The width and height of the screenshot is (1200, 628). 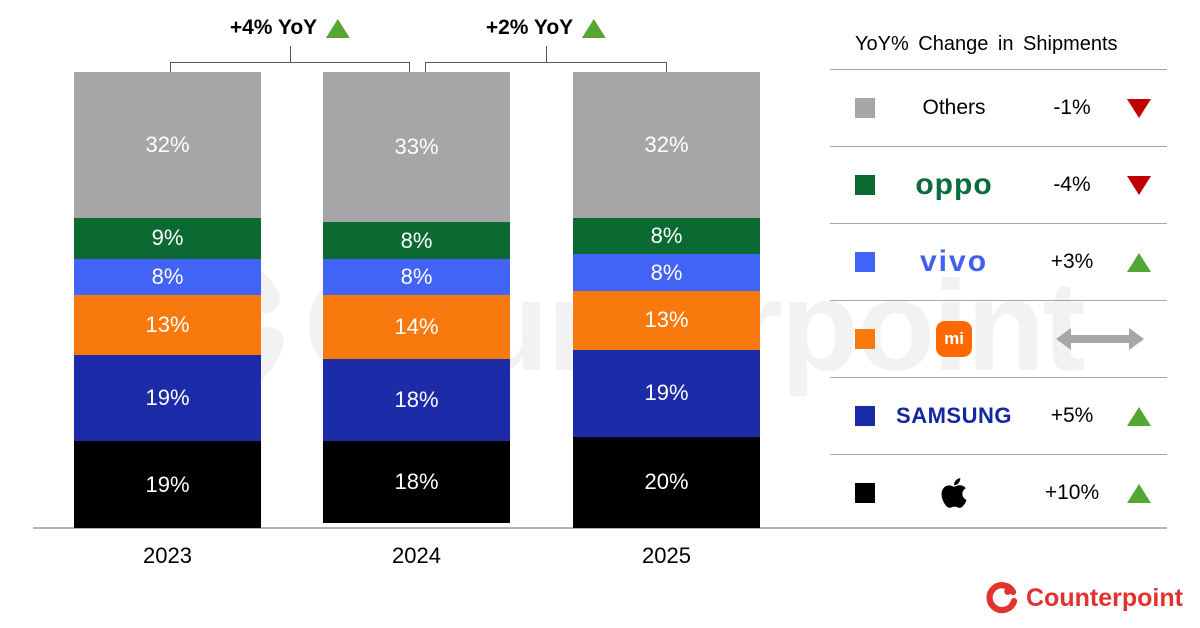 What do you see at coordinates (865, 416) in the screenshot?
I see `samsung-swatch` at bounding box center [865, 416].